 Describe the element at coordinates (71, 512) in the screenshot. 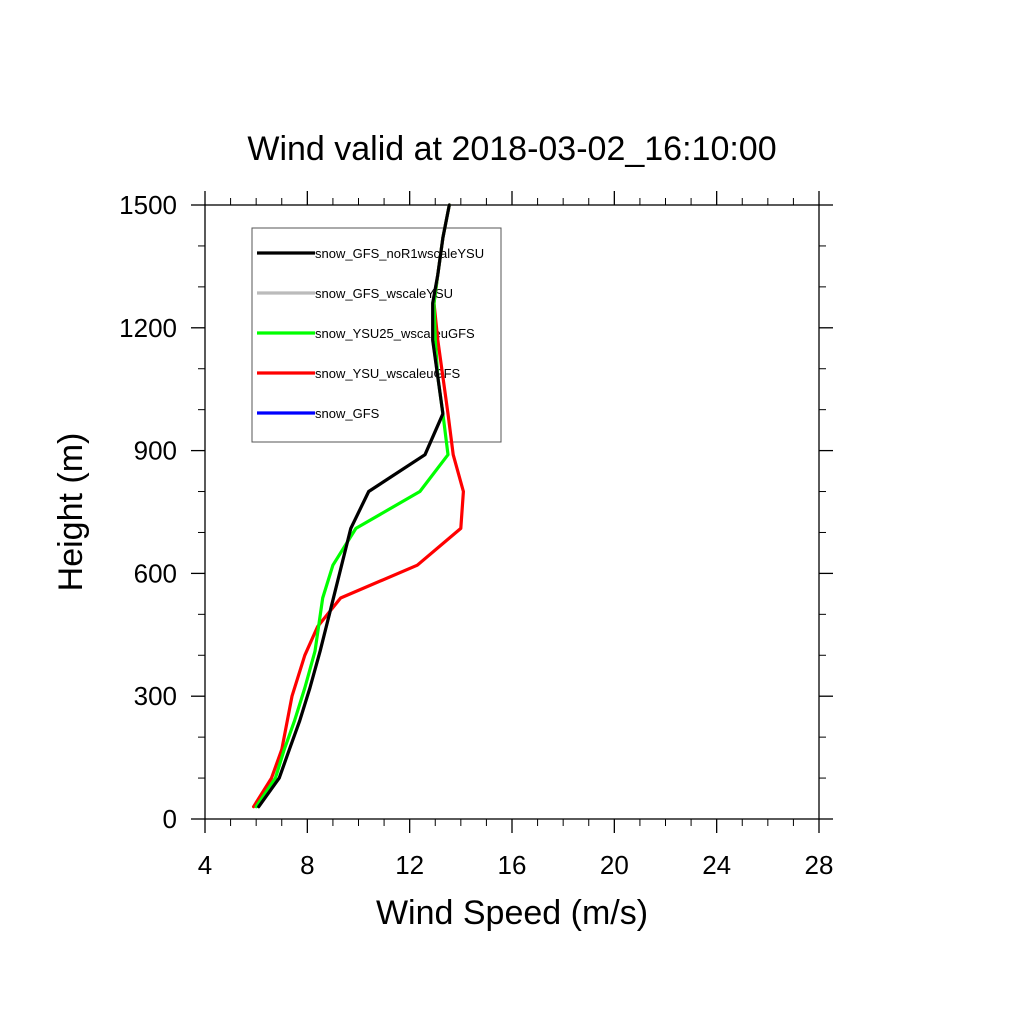

I see `y-axis-label: Height (m)` at that location.